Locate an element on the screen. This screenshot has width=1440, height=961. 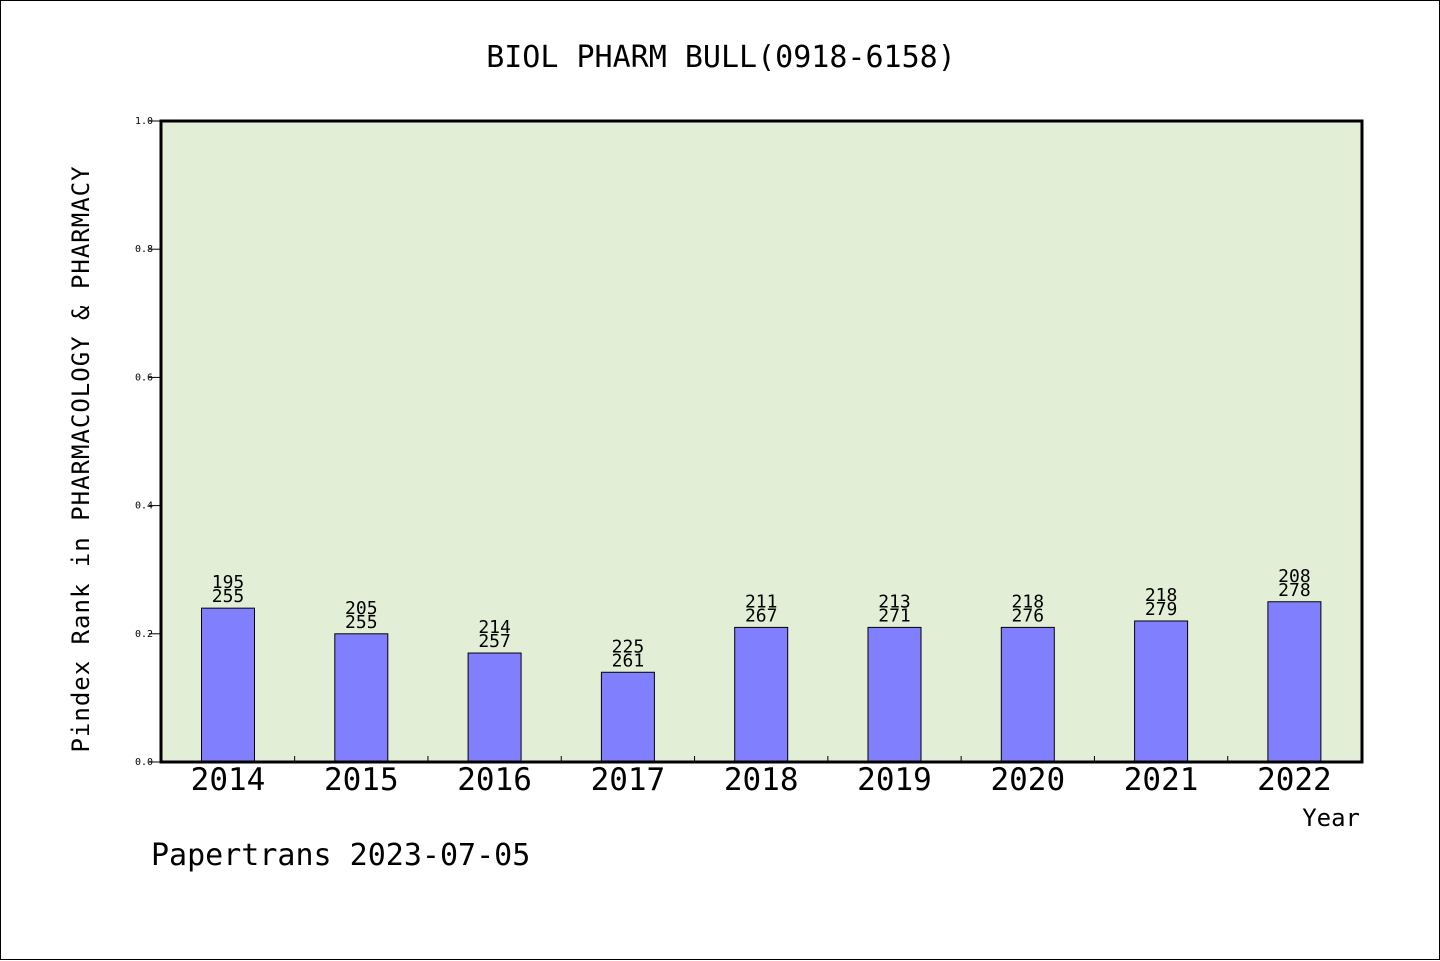
x-axis-label: Year is located at coordinates (1331, 818).